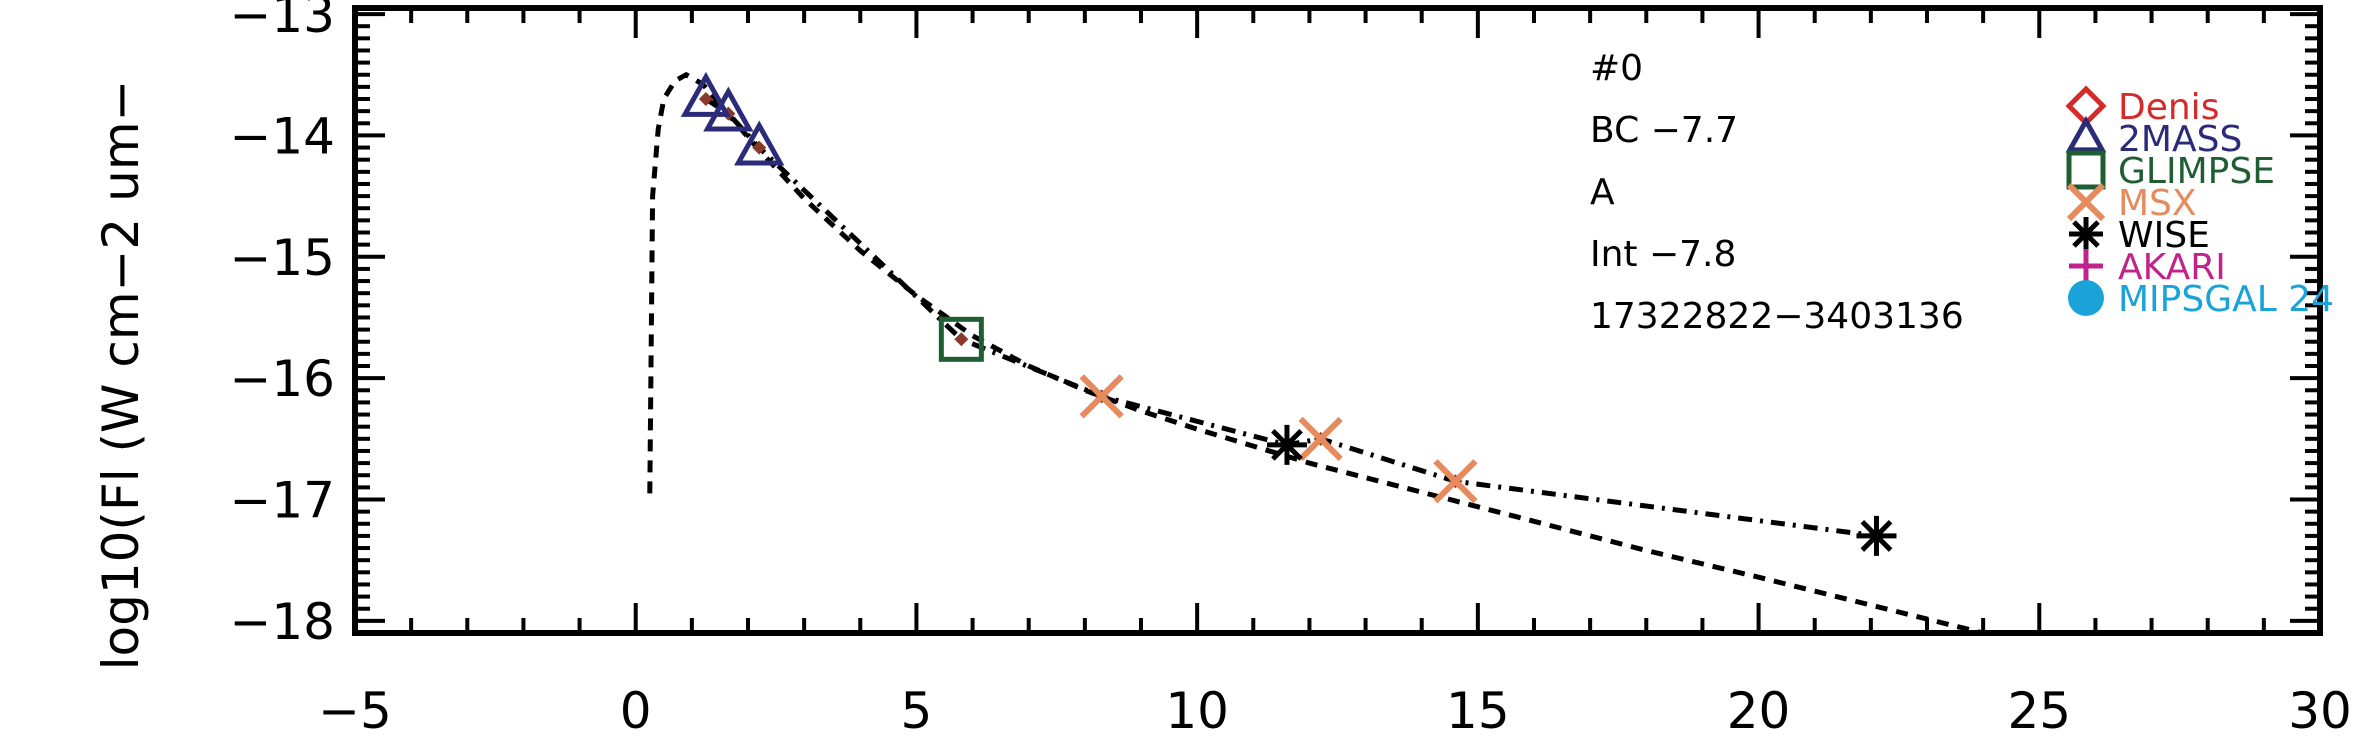 This screenshot has width=2361, height=750. I want to click on y-tick-label: −18, so click(282, 622).